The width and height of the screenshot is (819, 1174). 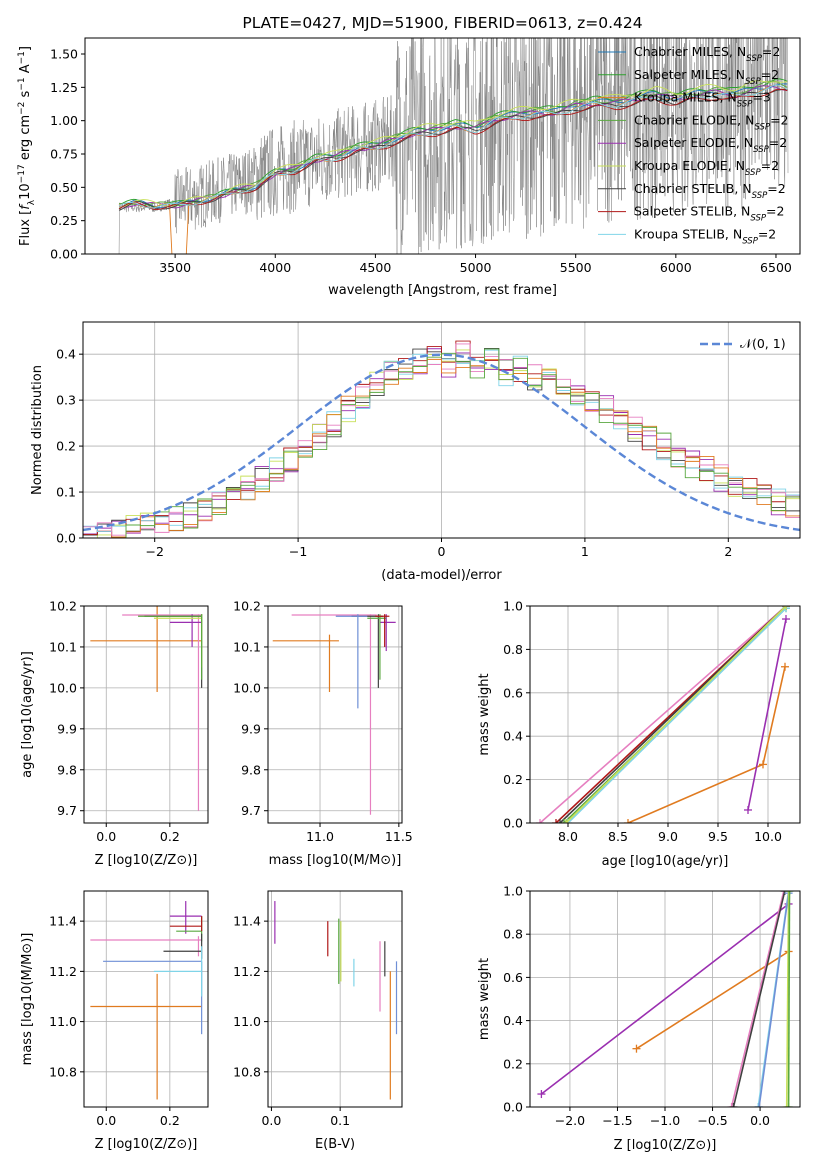 I want to click on x-axis-label: E(B-V), so click(x=335, y=1144).